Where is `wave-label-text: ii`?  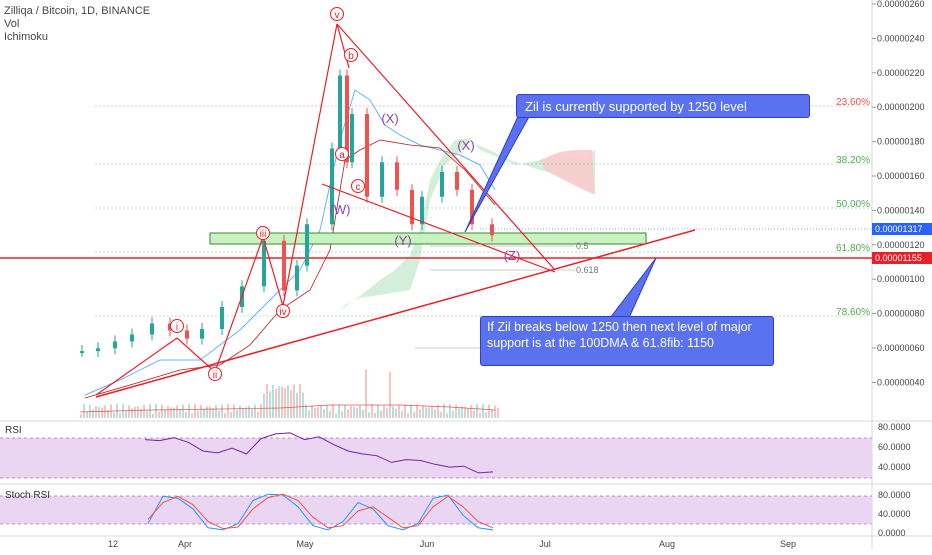 wave-label-text: ii is located at coordinates (215, 375).